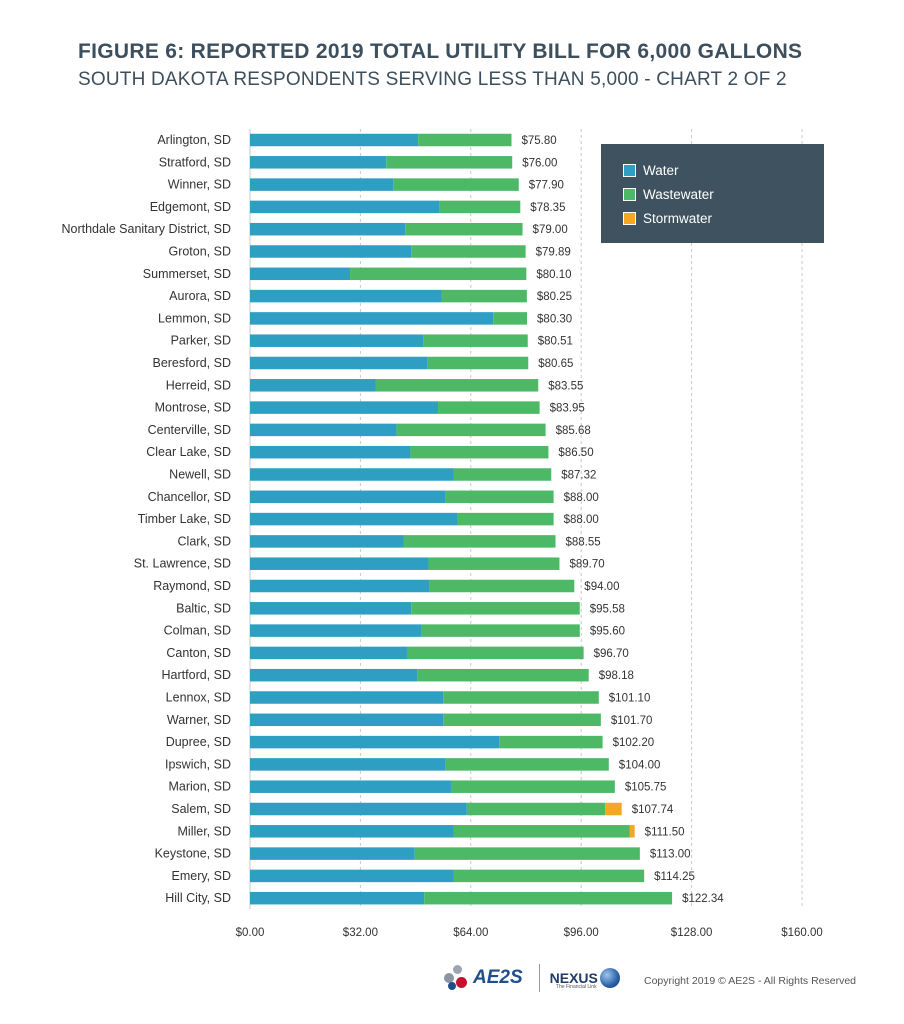  I want to click on total-value-label: $87.32, so click(578, 476).